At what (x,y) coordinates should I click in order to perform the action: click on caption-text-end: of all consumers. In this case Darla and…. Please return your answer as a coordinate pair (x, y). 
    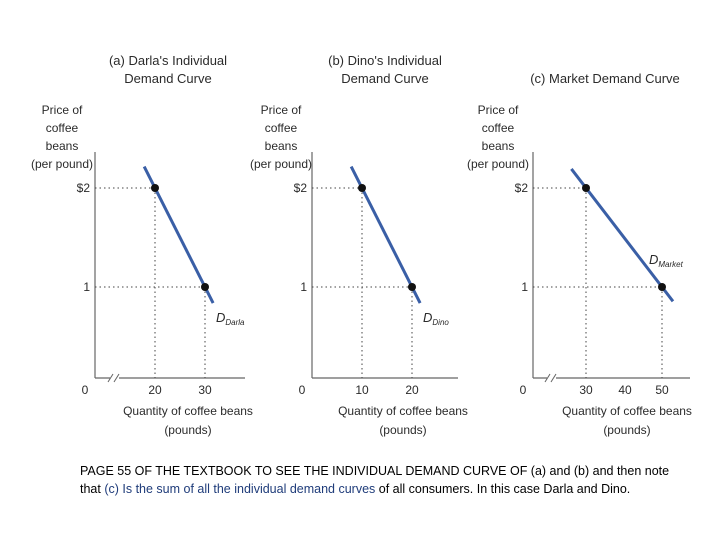
    Looking at the image, I should click on (503, 489).